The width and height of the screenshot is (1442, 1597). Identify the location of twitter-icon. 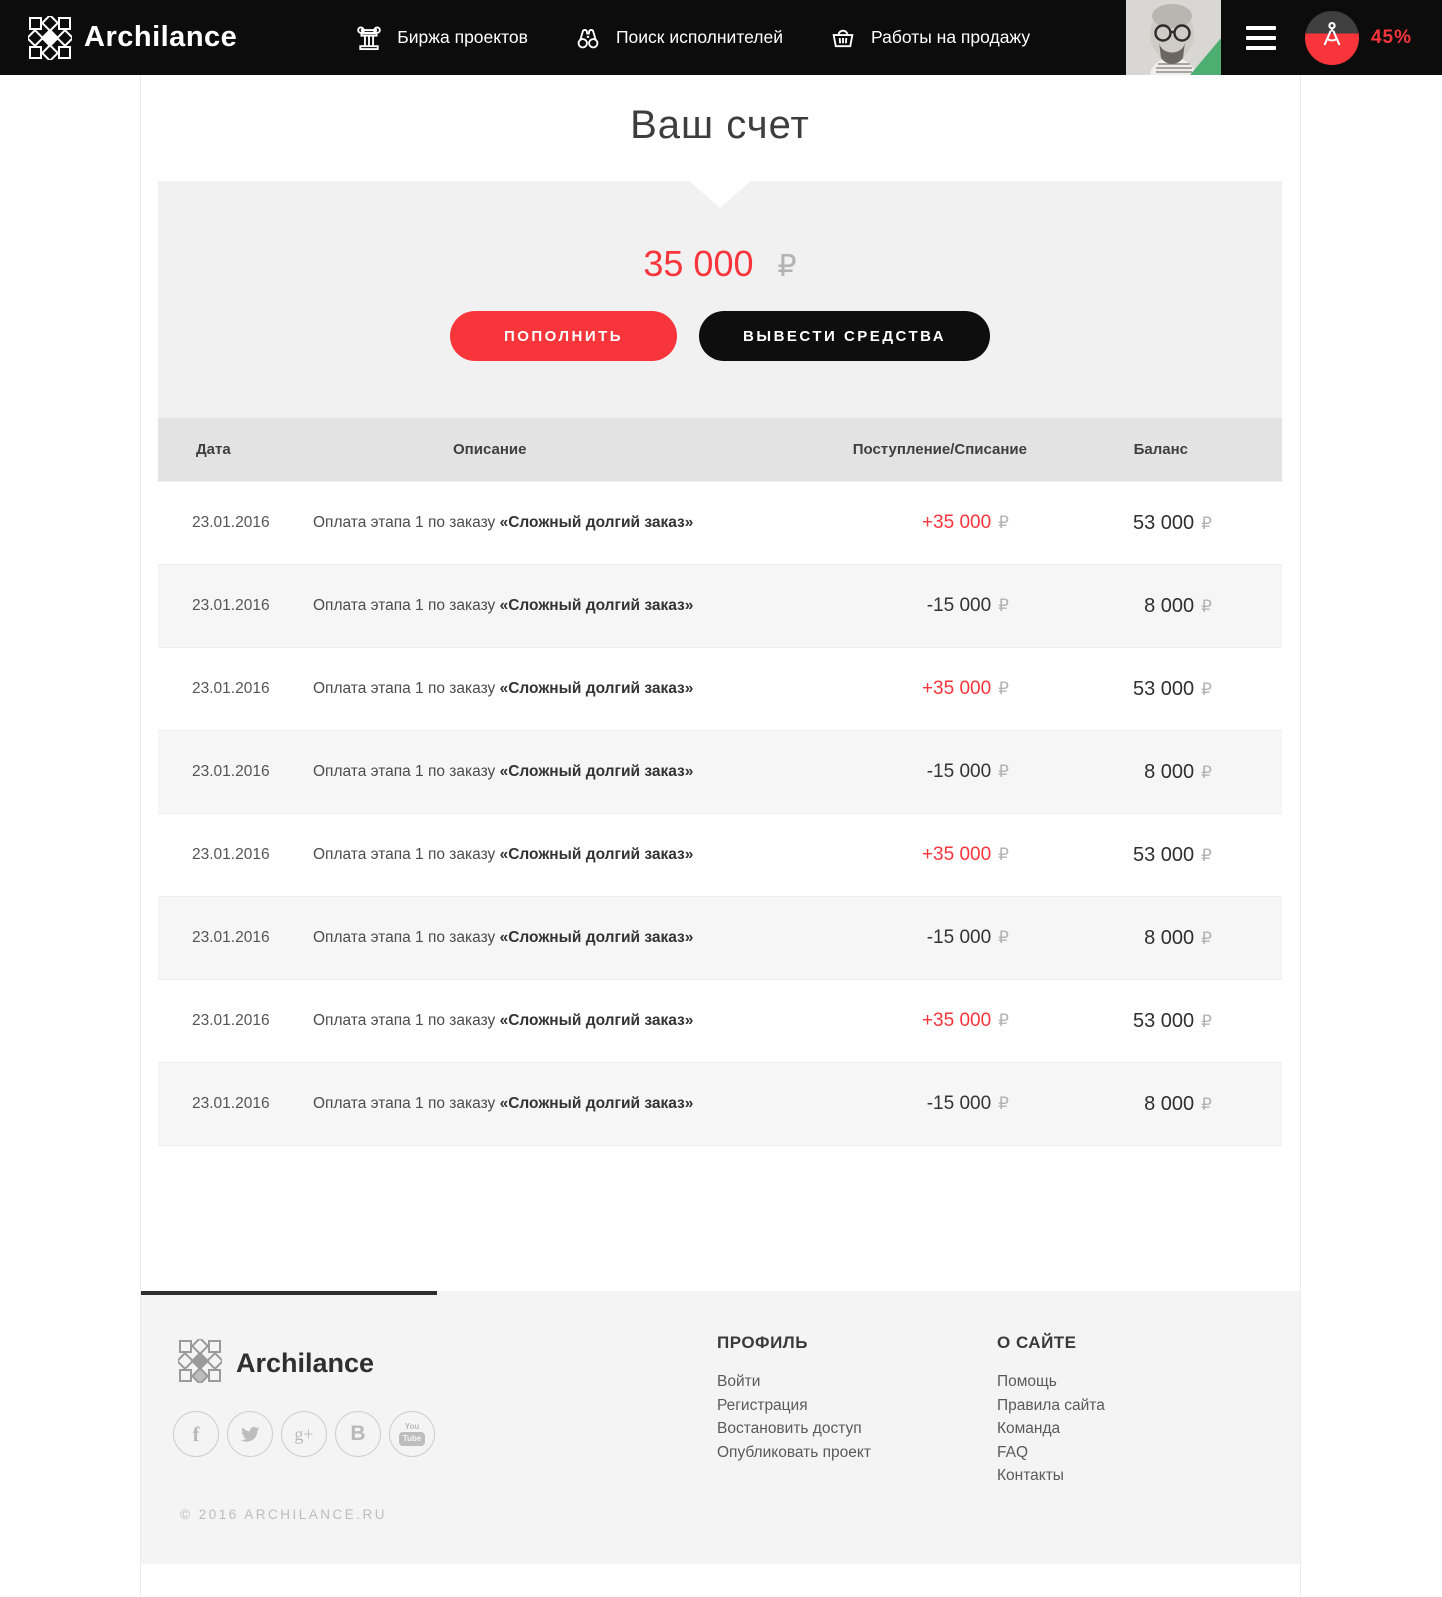
(250, 1434).